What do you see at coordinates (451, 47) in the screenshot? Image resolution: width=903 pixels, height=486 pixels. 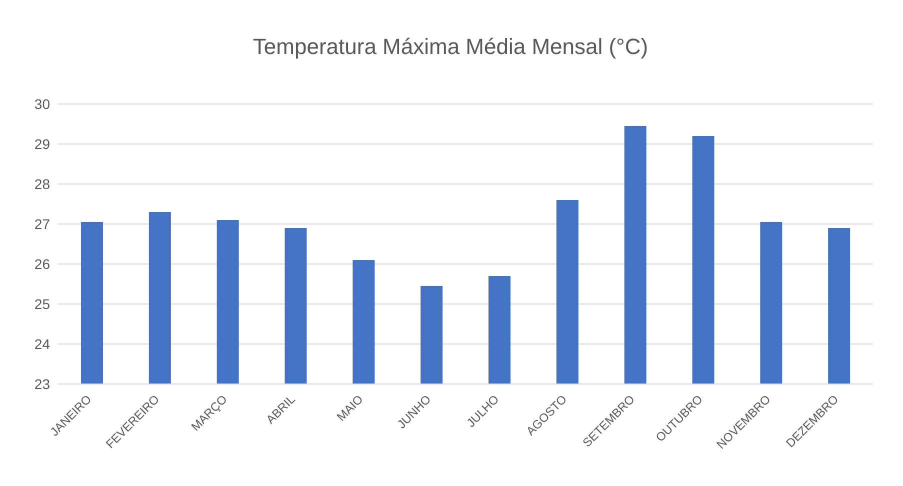 I see `chart-title: Temperatura Máxima Média Mensal (°C)` at bounding box center [451, 47].